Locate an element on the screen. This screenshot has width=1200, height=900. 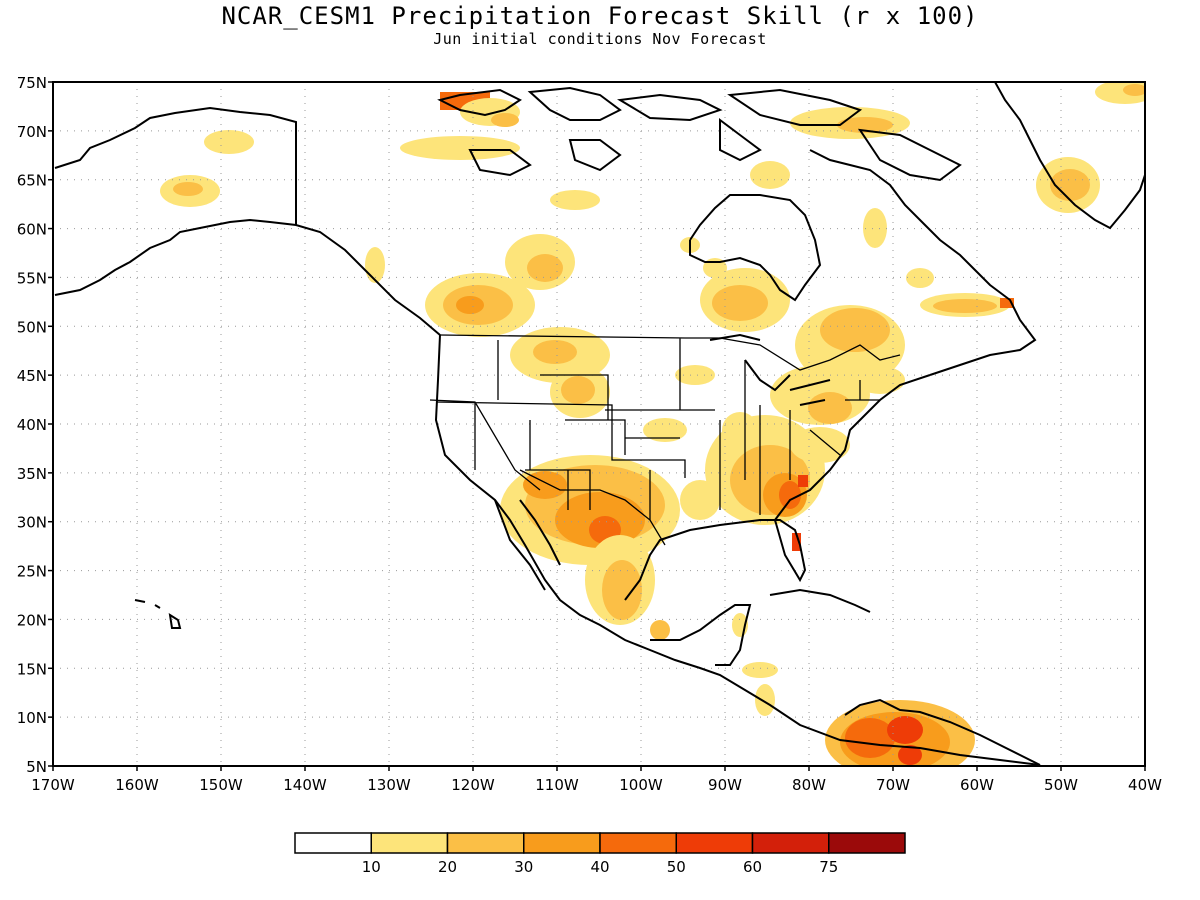
lat-tick-label: 10N is located at coordinates (32, 718).